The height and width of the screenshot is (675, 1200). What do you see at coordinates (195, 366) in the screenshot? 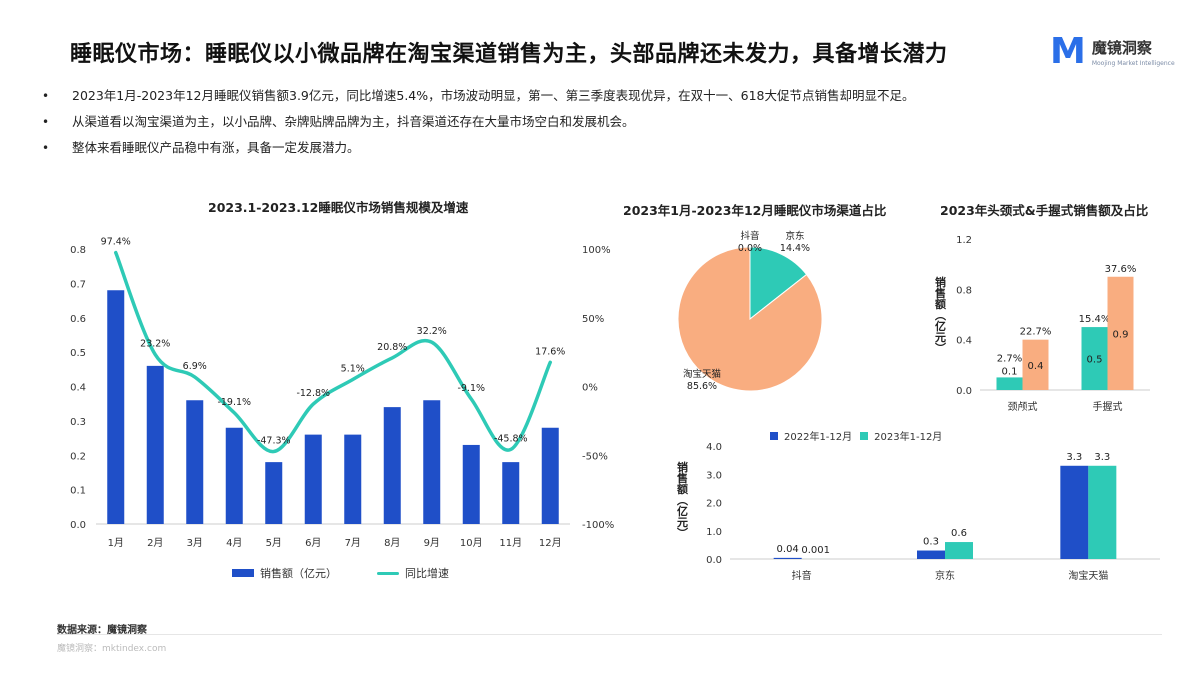
I see `yoy-data-label: 6.9%` at bounding box center [195, 366].